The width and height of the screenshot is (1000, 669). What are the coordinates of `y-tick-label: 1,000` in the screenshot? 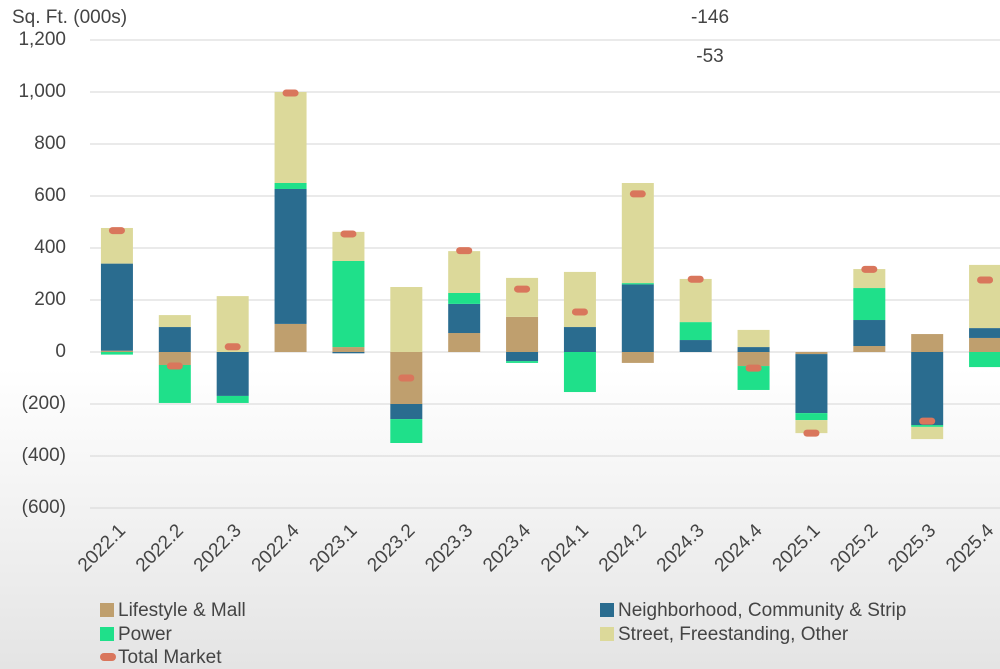 It's located at (42, 91).